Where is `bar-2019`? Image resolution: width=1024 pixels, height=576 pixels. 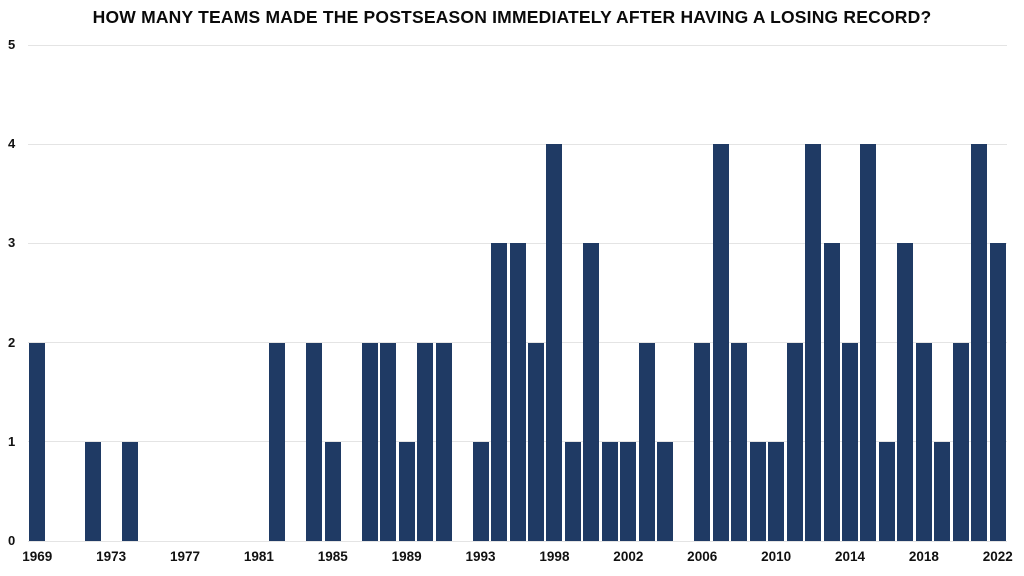 bar-2019 is located at coordinates (942, 491).